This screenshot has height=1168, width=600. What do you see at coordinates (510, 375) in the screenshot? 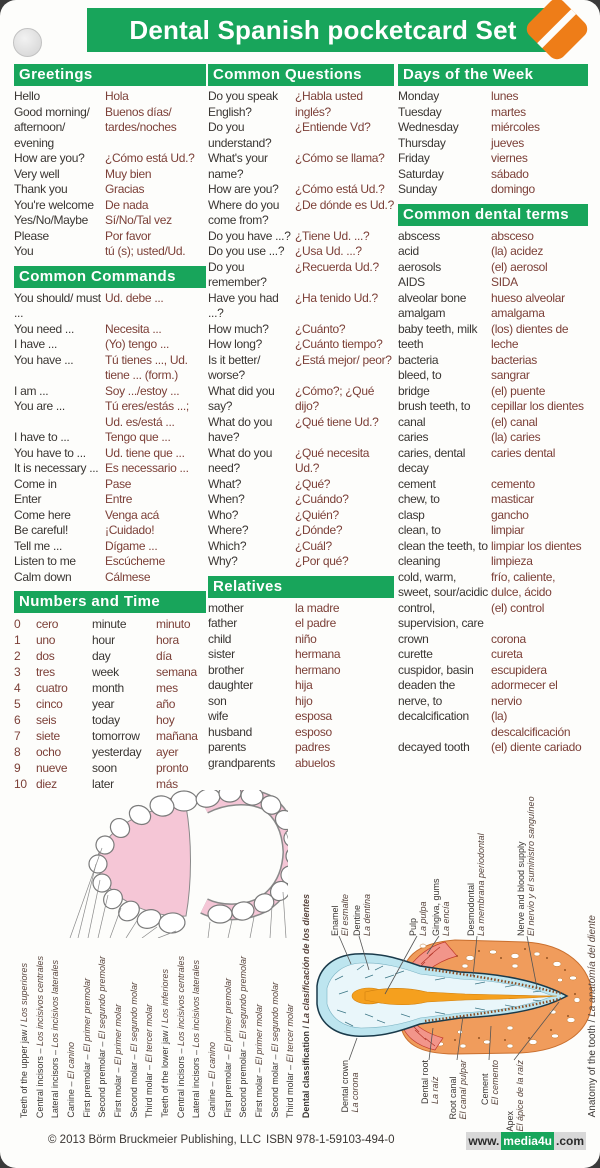
I see `spanish-phrase: sangrar` at bounding box center [510, 375].